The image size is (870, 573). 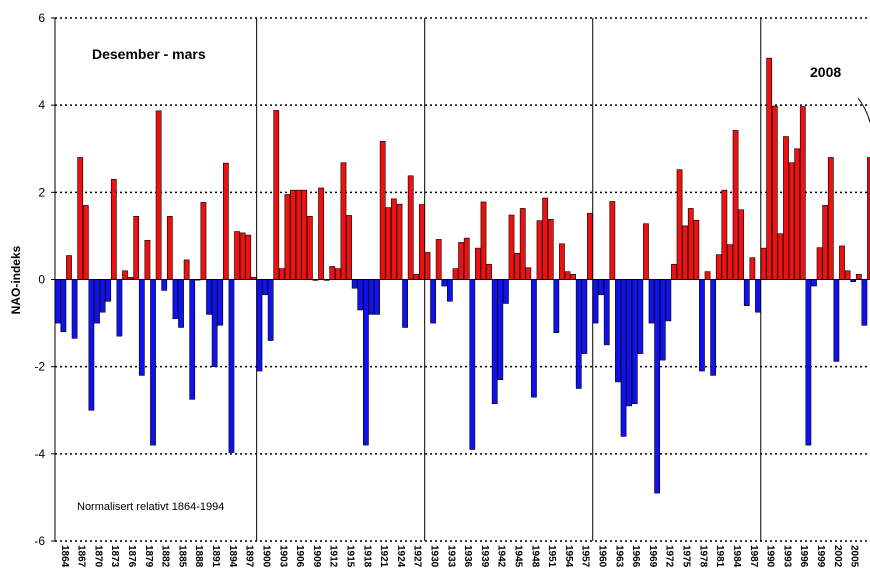 What do you see at coordinates (299, 556) in the screenshot?
I see `x-tick-label: 1906` at bounding box center [299, 556].